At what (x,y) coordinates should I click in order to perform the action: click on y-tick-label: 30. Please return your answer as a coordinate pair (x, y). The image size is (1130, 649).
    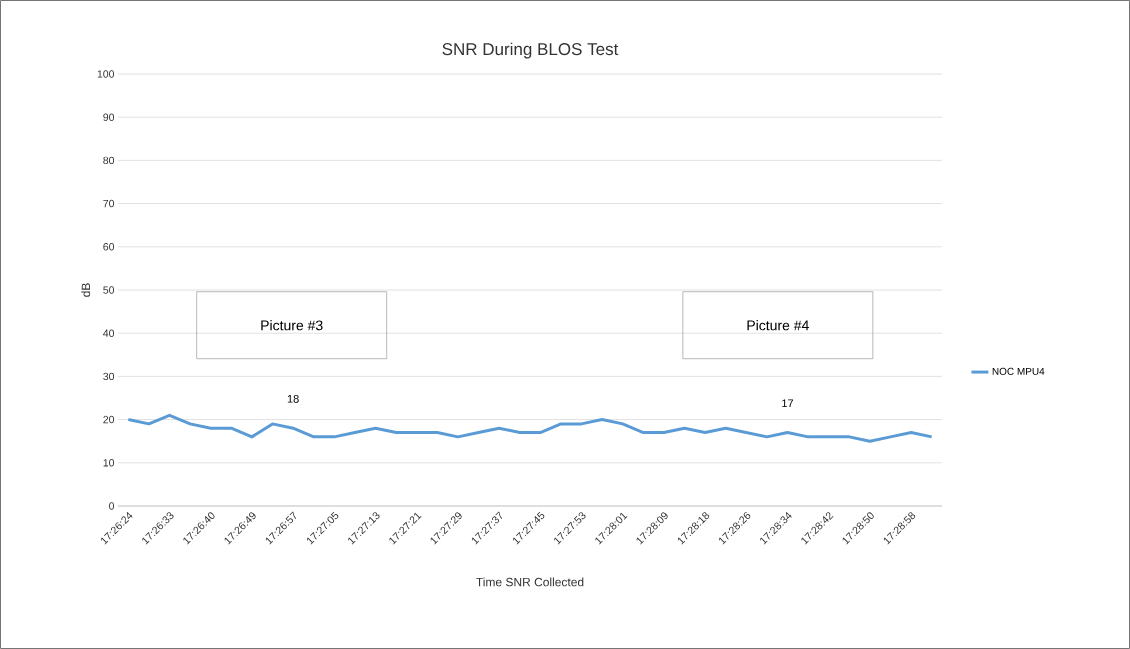
    Looking at the image, I should click on (109, 376).